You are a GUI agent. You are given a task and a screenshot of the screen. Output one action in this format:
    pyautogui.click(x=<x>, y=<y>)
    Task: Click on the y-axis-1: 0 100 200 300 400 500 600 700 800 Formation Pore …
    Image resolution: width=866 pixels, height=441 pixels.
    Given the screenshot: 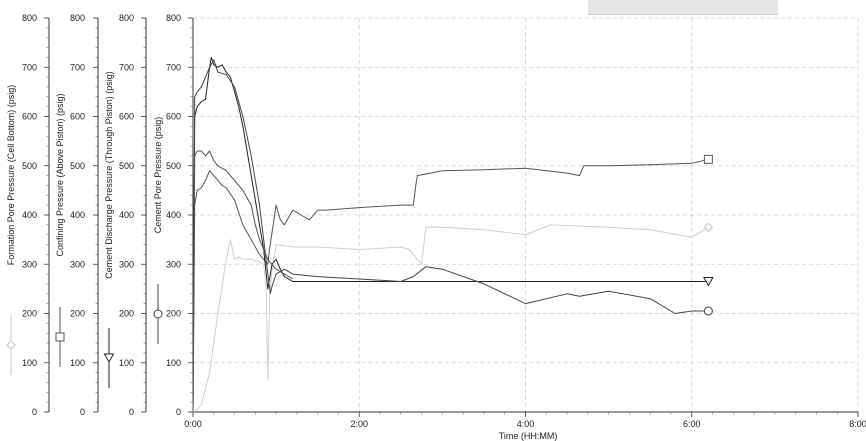 What is the action you would take?
    pyautogui.click(x=28, y=215)
    